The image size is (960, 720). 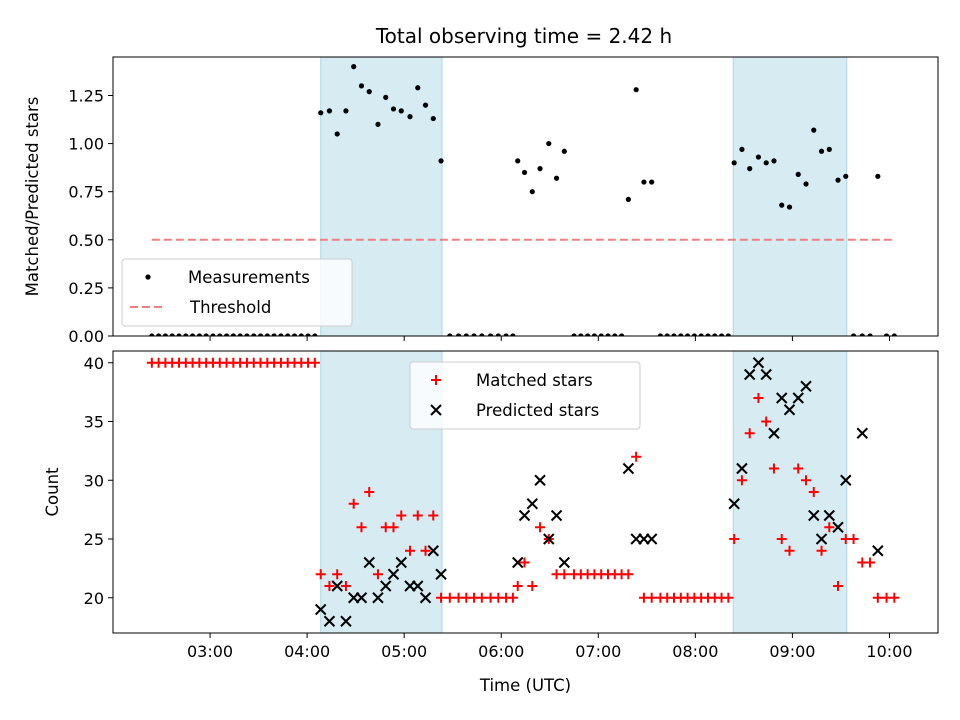 What do you see at coordinates (86, 288) in the screenshot?
I see `y-tick-label: 0.25` at bounding box center [86, 288].